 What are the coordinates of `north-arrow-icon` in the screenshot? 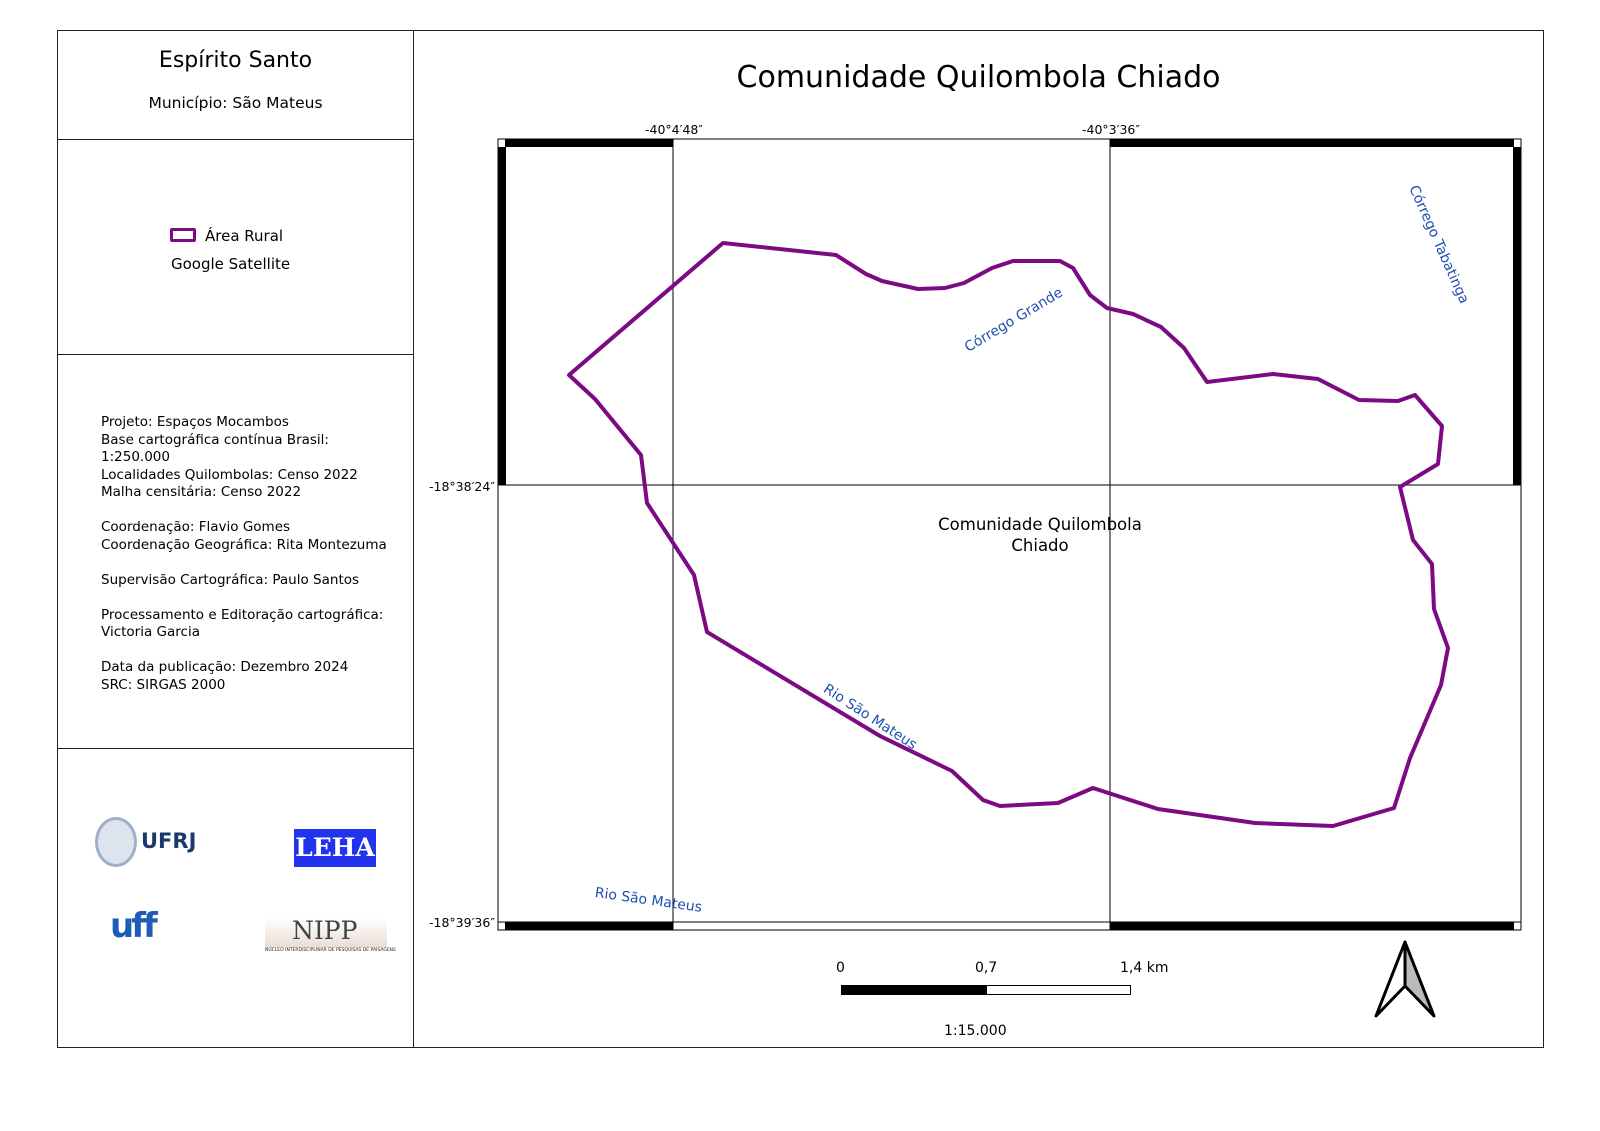 It's located at (1405, 979).